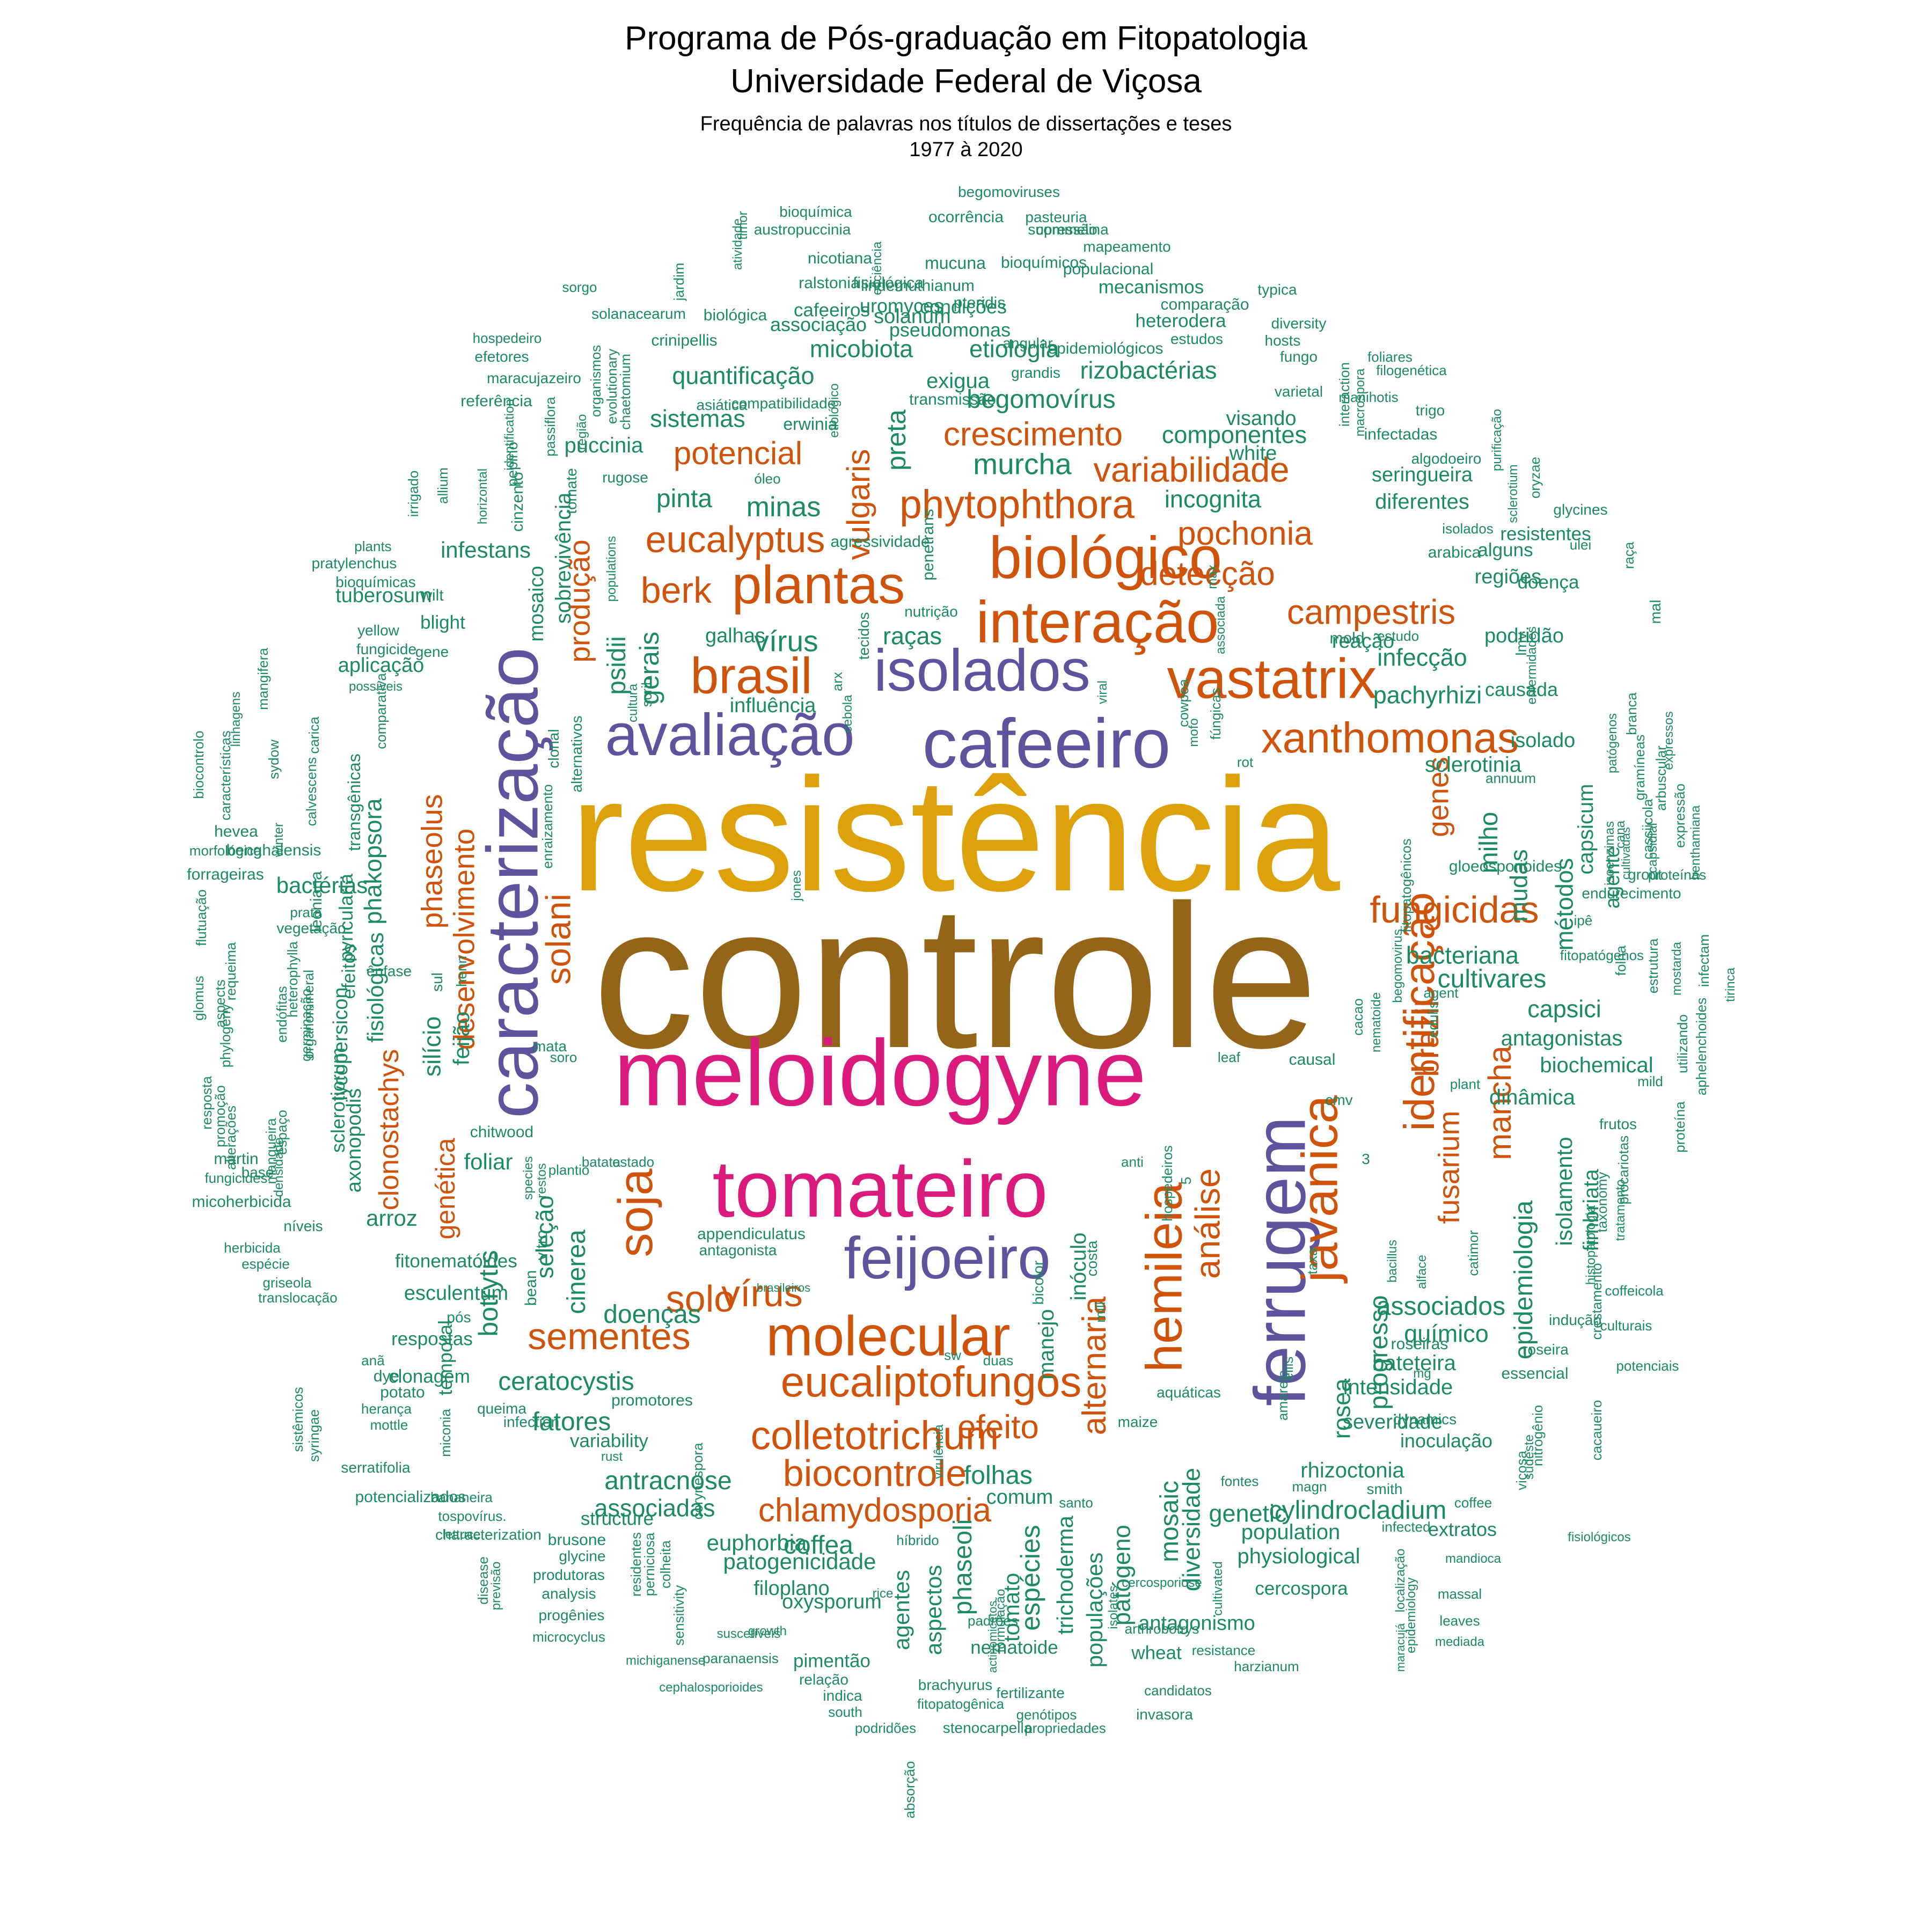  Describe the element at coordinates (1038, 1282) in the screenshot. I see `word-bicolor: bicolor` at that location.